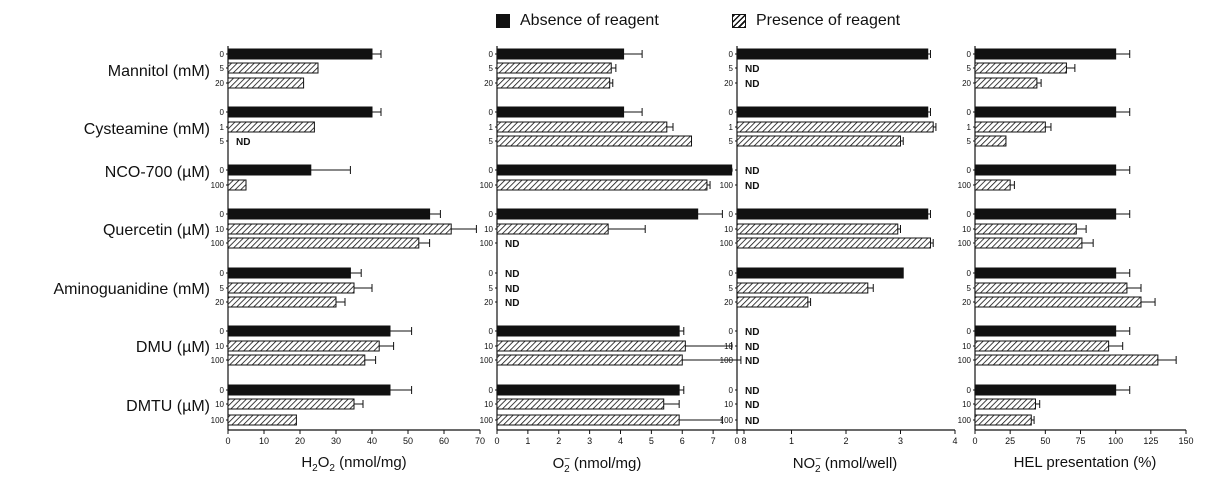 Image resolution: width=1208 pixels, height=480 pixels. Describe the element at coordinates (146, 129) in the screenshot. I see `group-label: Cysteamine (mM)` at that location.